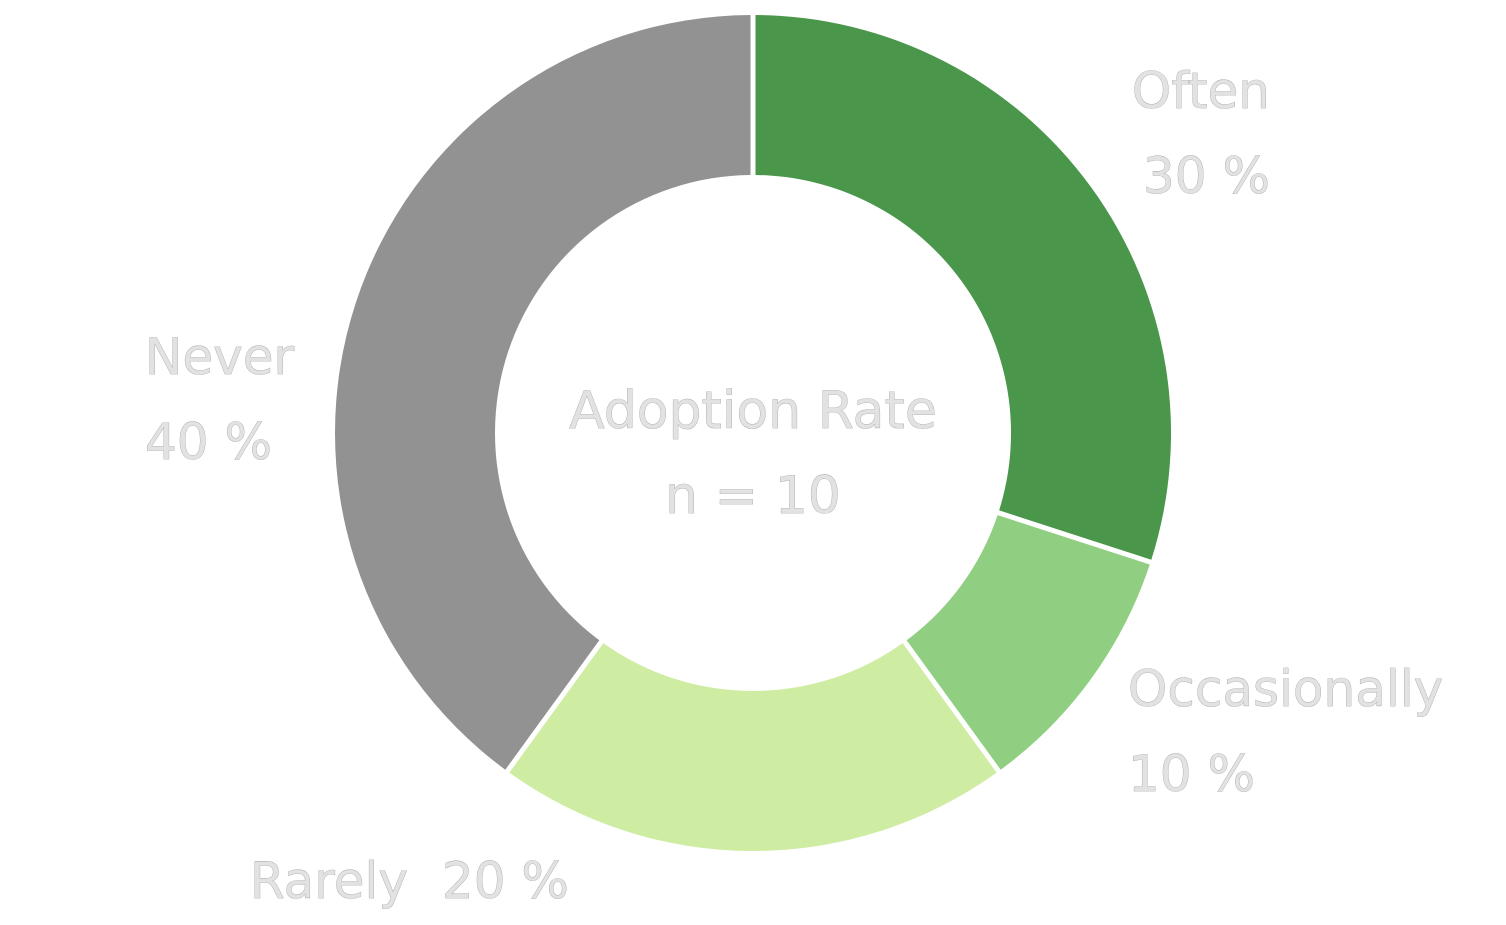  Describe the element at coordinates (753, 747) in the screenshot. I see `slice-rarely` at that location.